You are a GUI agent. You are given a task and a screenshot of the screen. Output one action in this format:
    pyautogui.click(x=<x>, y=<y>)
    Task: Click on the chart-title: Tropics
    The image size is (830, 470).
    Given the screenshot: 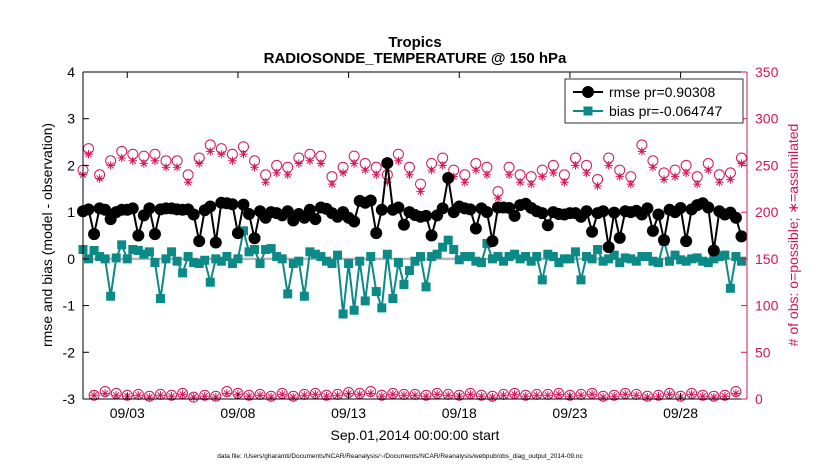 What is the action you would take?
    pyautogui.click(x=414, y=42)
    